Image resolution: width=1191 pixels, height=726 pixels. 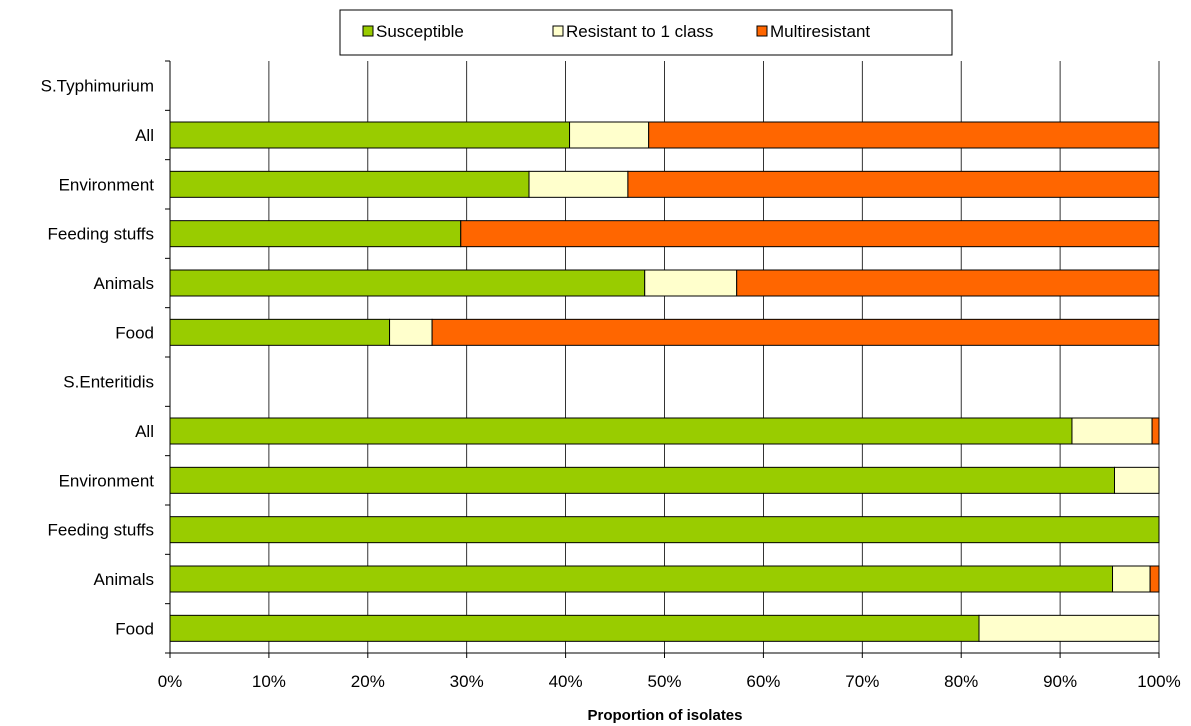 I want to click on x-axis-title: Proportion of isolates, so click(x=664, y=715).